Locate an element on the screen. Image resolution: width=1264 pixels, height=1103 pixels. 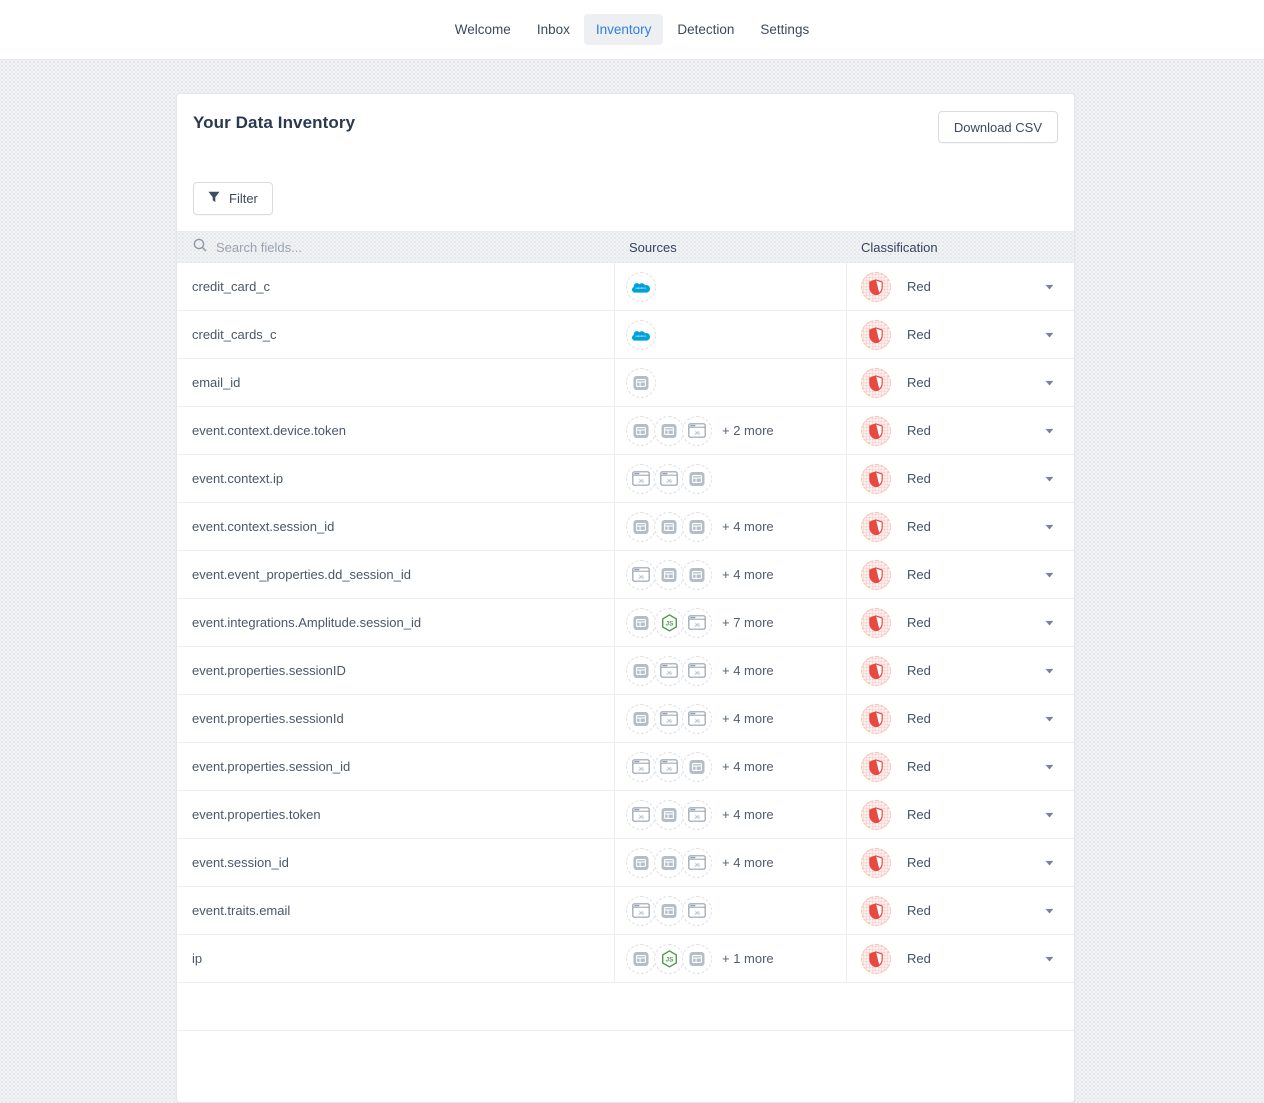
table-row: event.context.session_id + 4 more Red is located at coordinates (625, 527).